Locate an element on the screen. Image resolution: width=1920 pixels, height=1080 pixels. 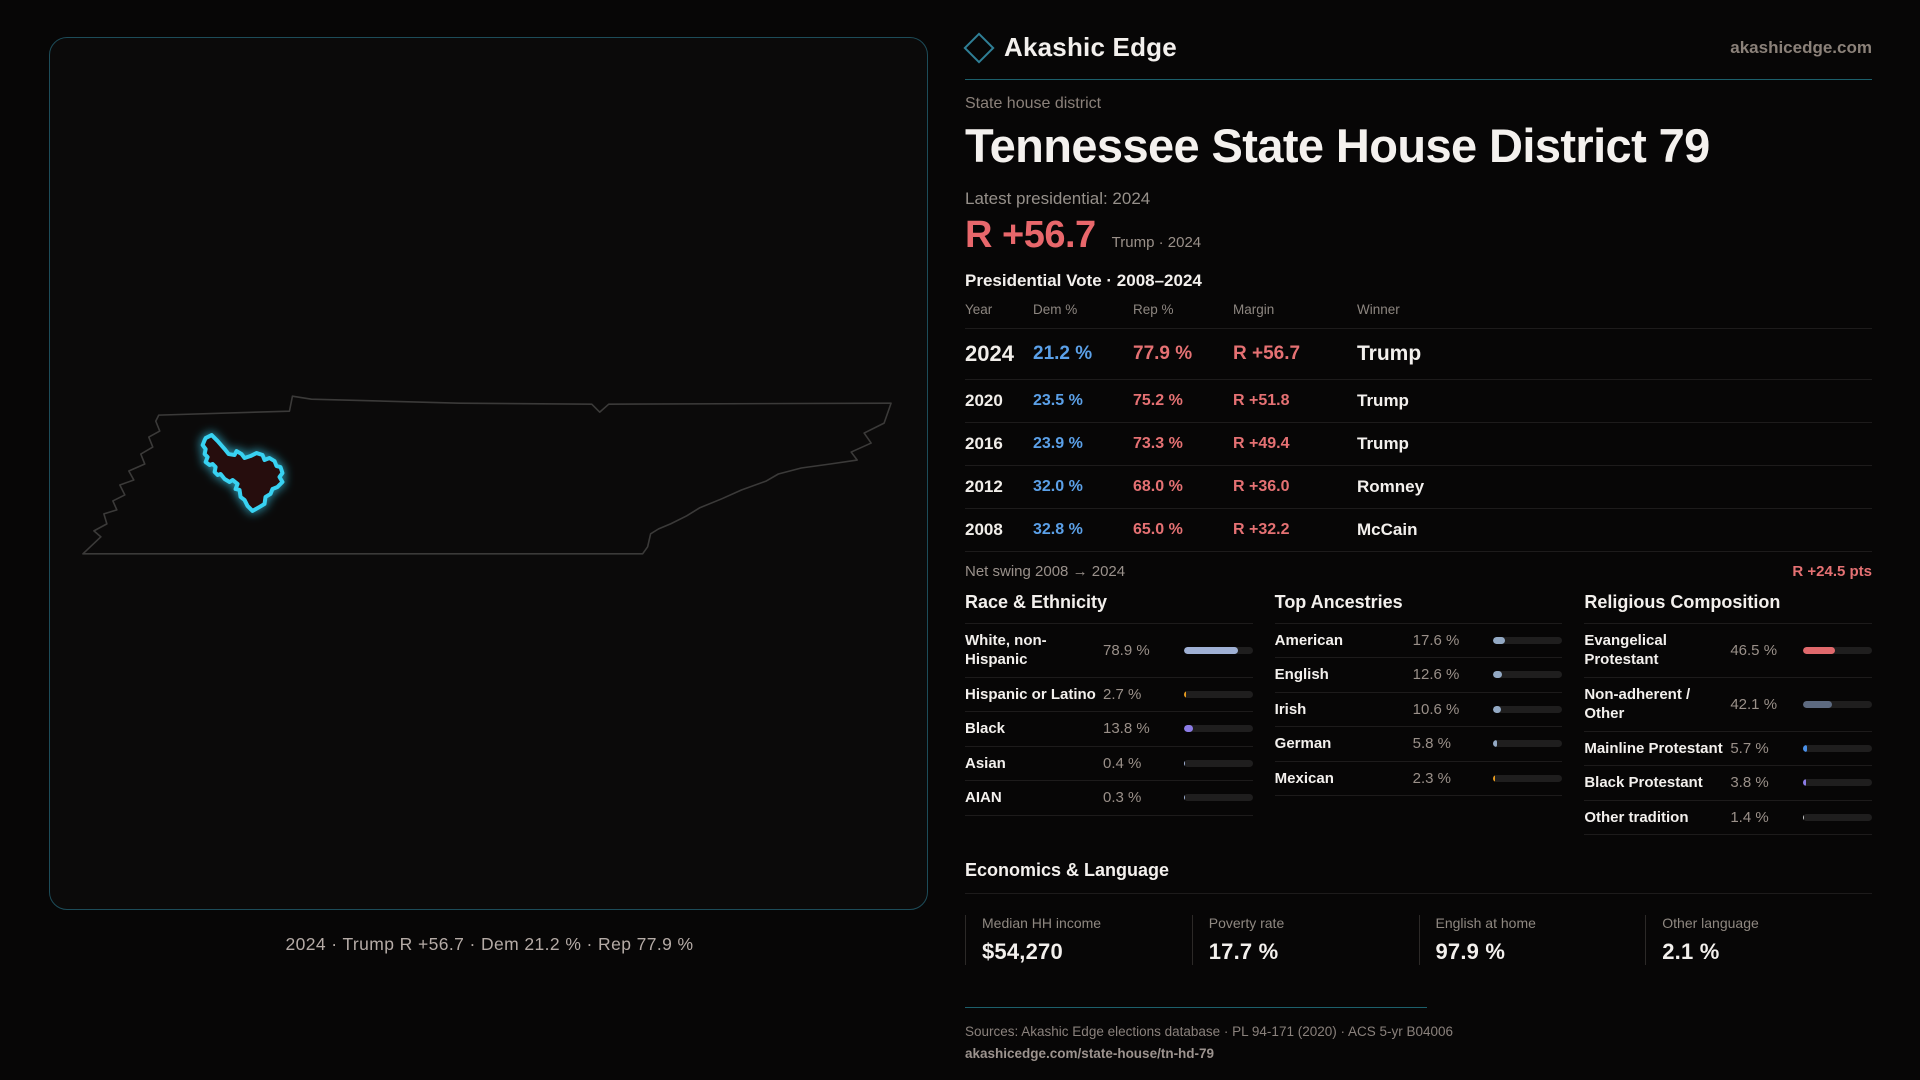
cell-dem: 21.2 % is located at coordinates (1063, 353).